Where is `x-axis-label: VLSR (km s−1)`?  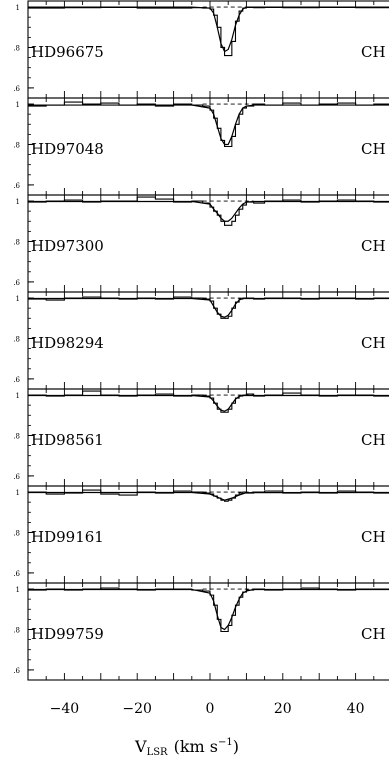
x-axis-label: VLSR (km s−1) is located at coordinates (186, 747).